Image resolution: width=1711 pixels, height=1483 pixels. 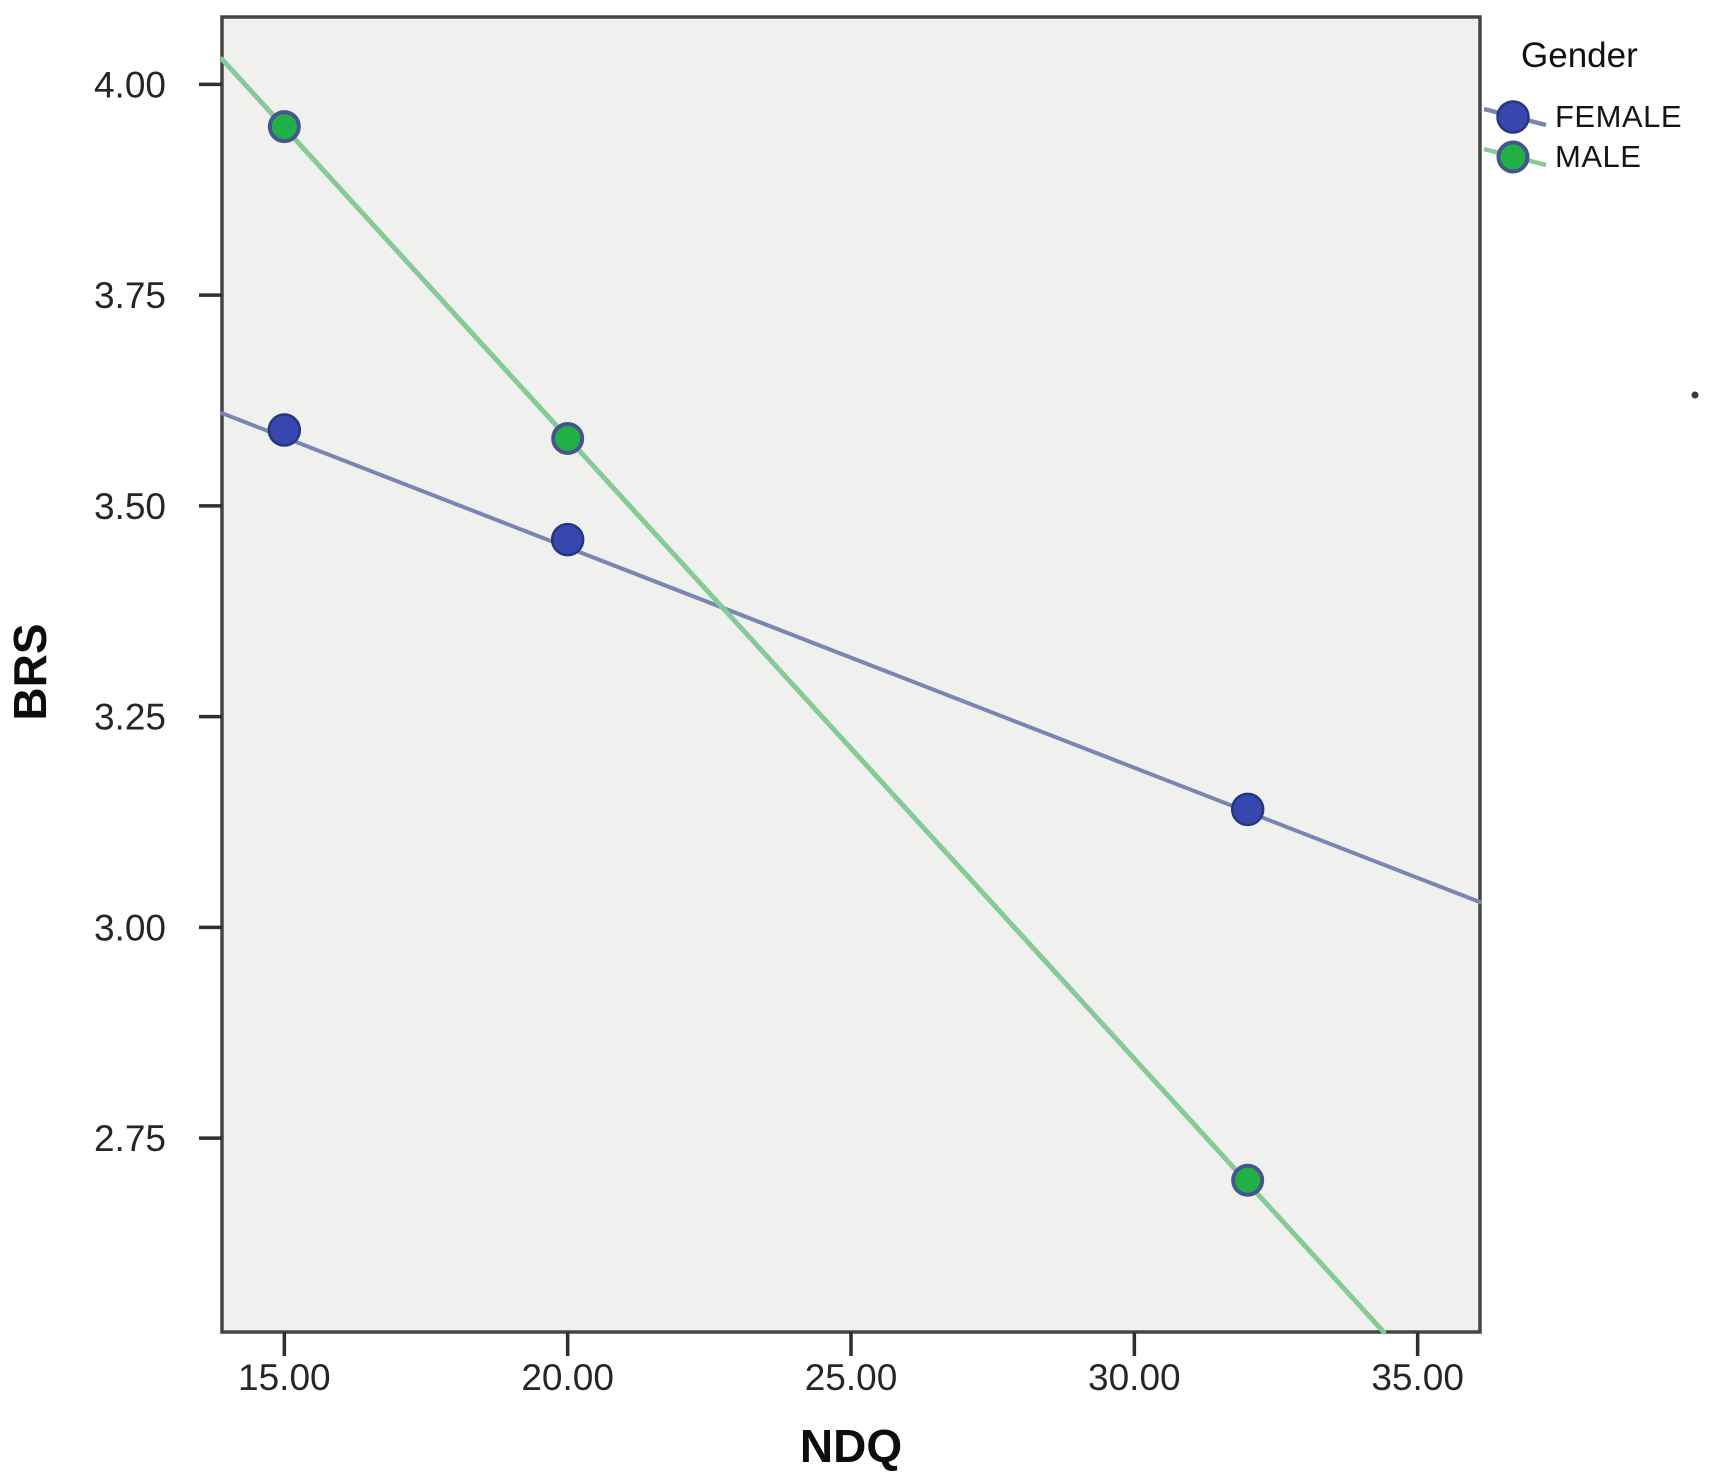 I want to click on y-tick-label: 3.00, so click(x=130, y=927).